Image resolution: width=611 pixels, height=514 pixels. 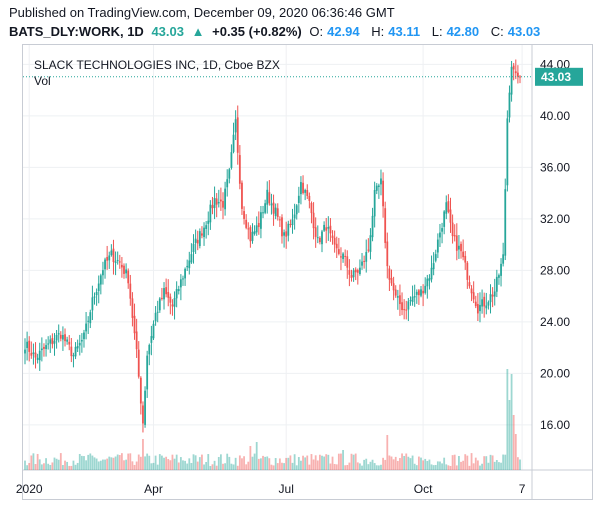 I want to click on last-price: 43.03, so click(x=167, y=31).